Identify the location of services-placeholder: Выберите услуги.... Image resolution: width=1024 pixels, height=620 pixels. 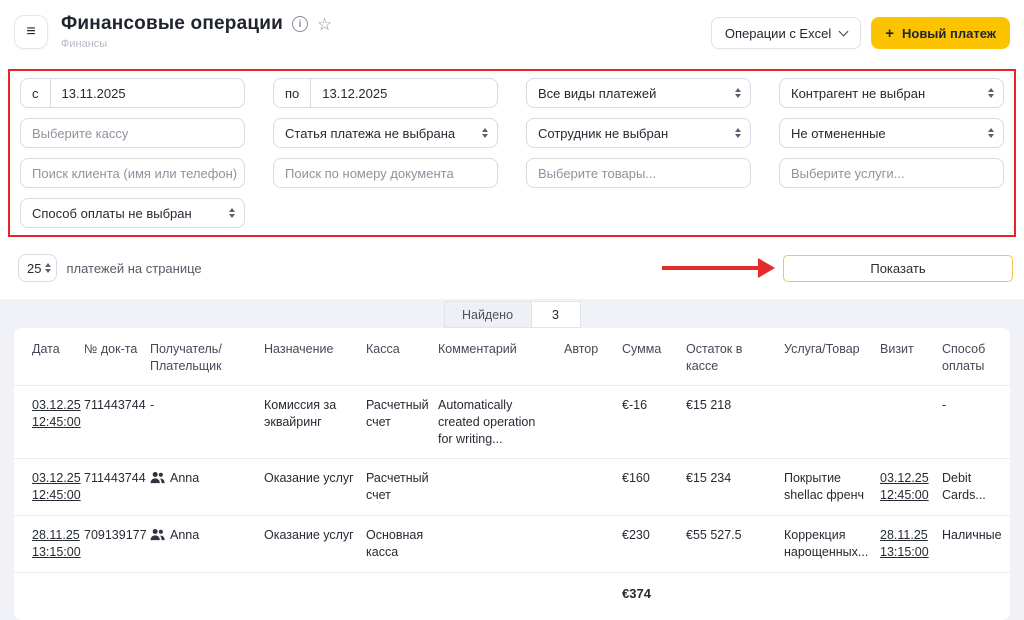
(848, 173).